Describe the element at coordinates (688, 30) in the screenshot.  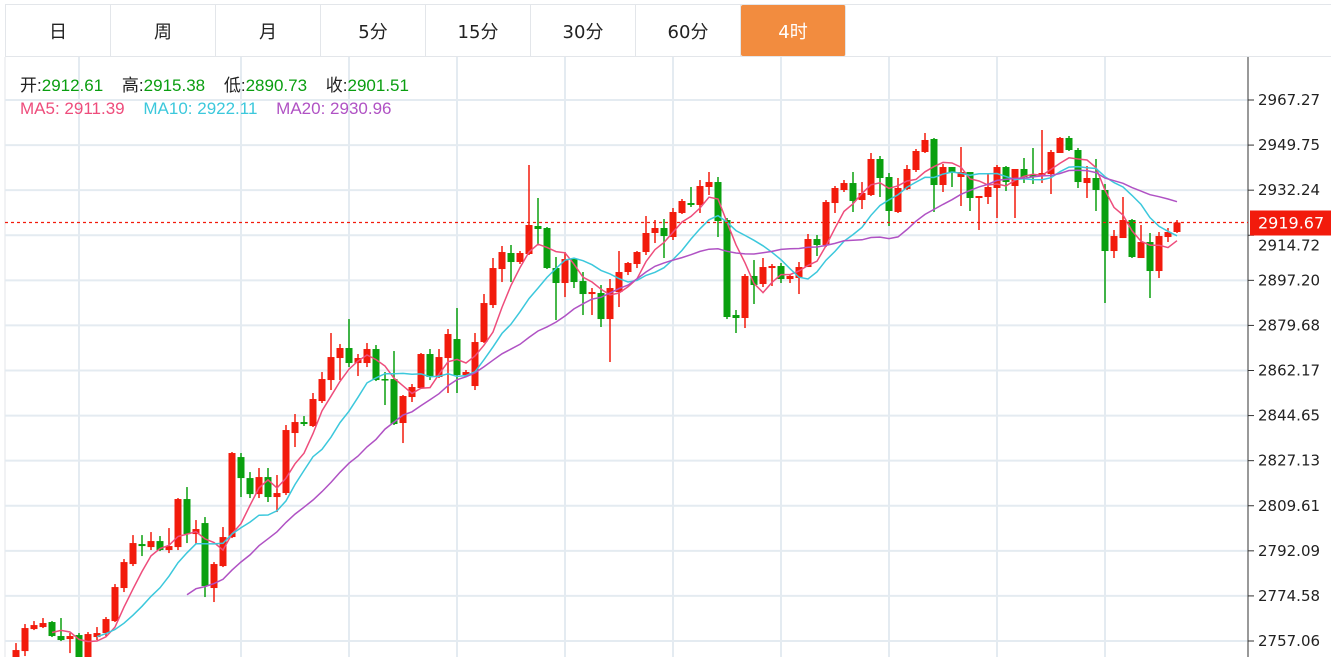
I see `tab-60min: 60分` at that location.